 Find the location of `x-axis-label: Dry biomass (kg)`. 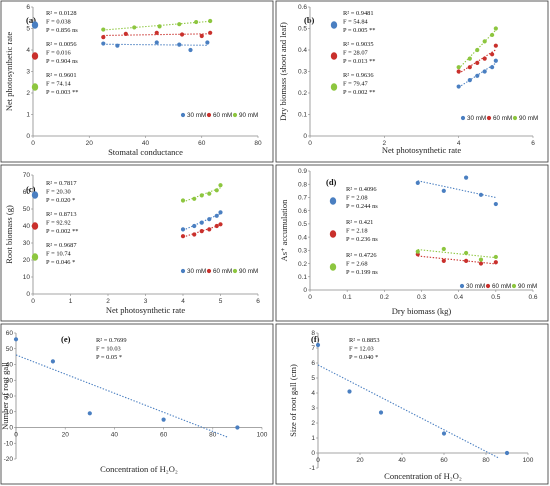

x-axis-label: Dry biomass (kg) is located at coordinates (422, 311).